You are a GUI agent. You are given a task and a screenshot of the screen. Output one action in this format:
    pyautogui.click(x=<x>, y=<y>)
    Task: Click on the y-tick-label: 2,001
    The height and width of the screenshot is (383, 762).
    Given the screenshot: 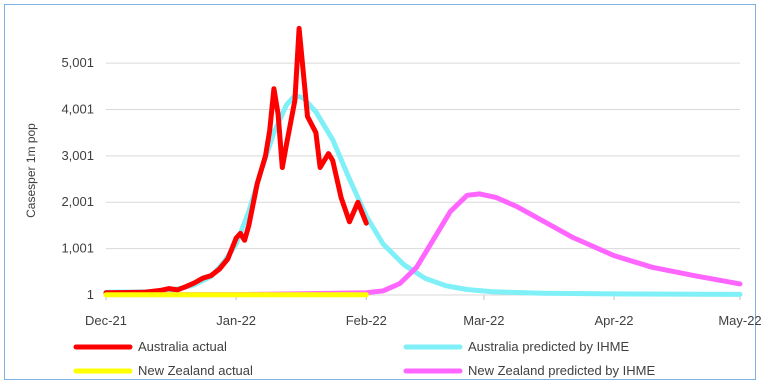 What is the action you would take?
    pyautogui.click(x=77, y=201)
    